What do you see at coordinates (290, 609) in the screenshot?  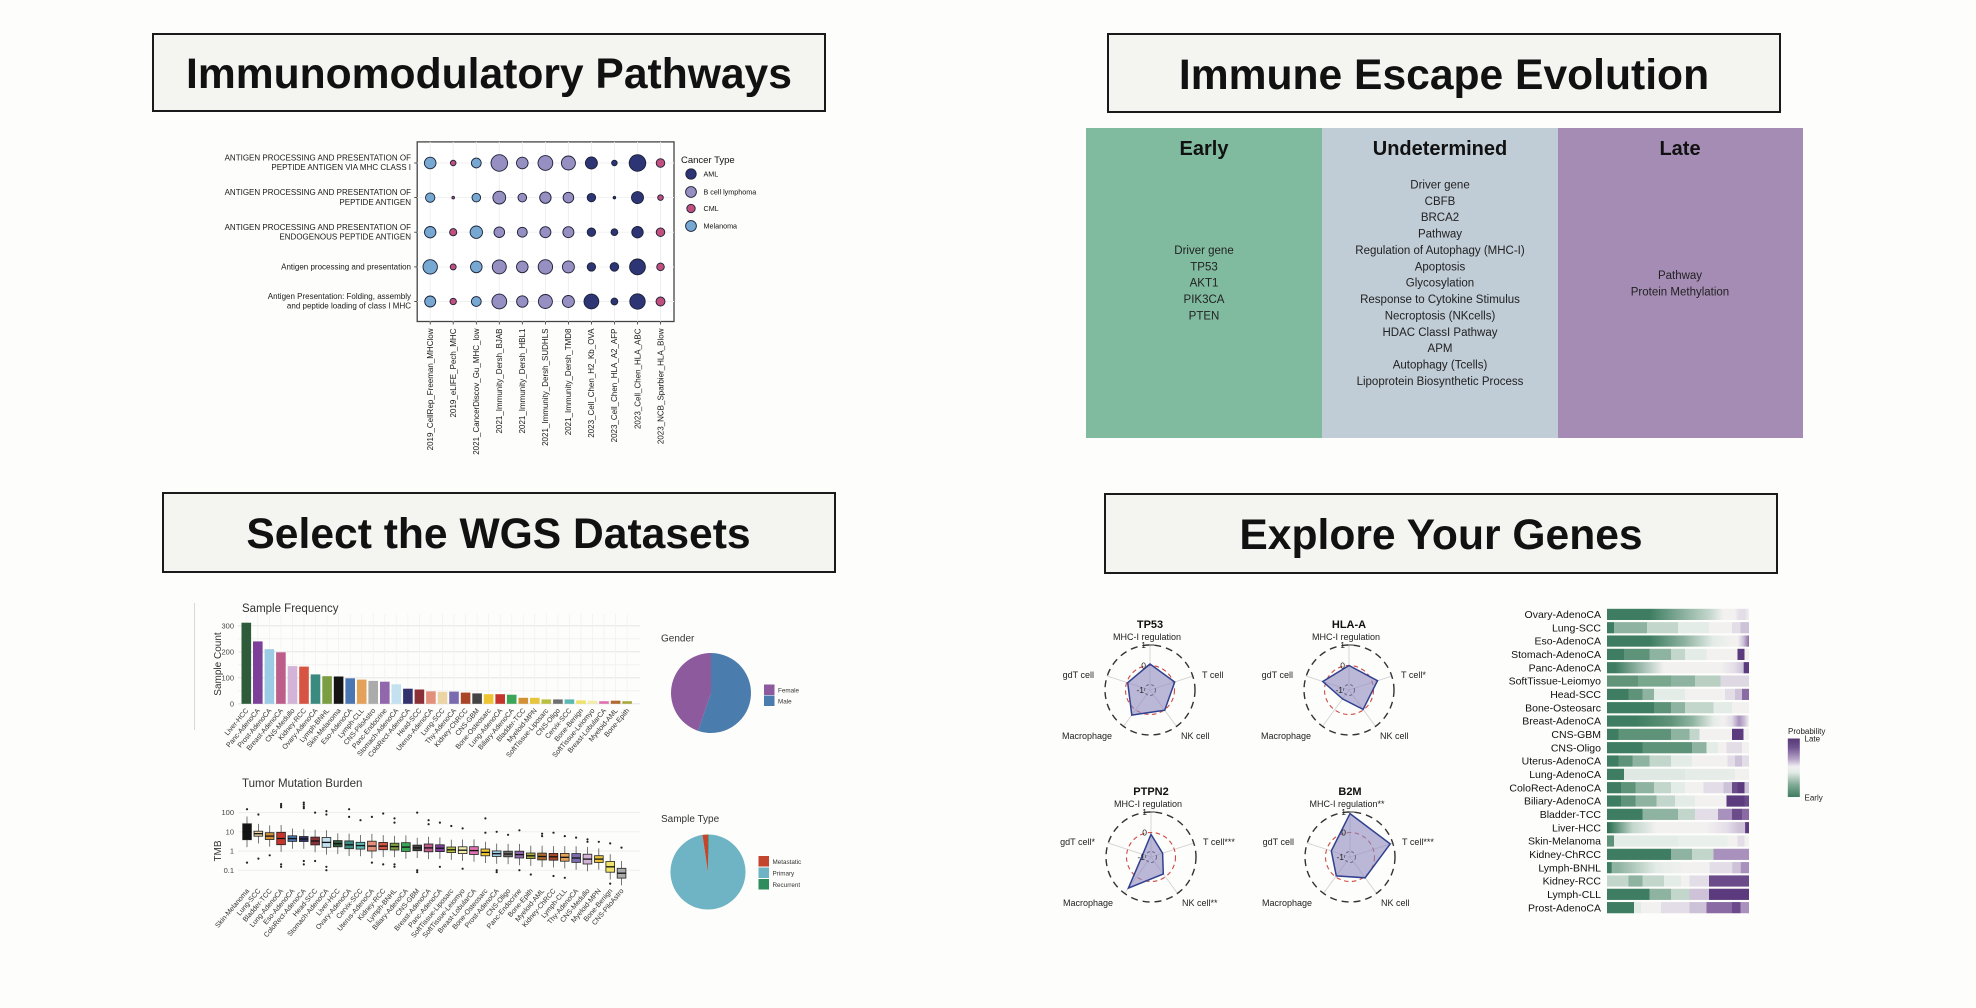 I see `svg-text: Sample Frequency` at bounding box center [290, 609].